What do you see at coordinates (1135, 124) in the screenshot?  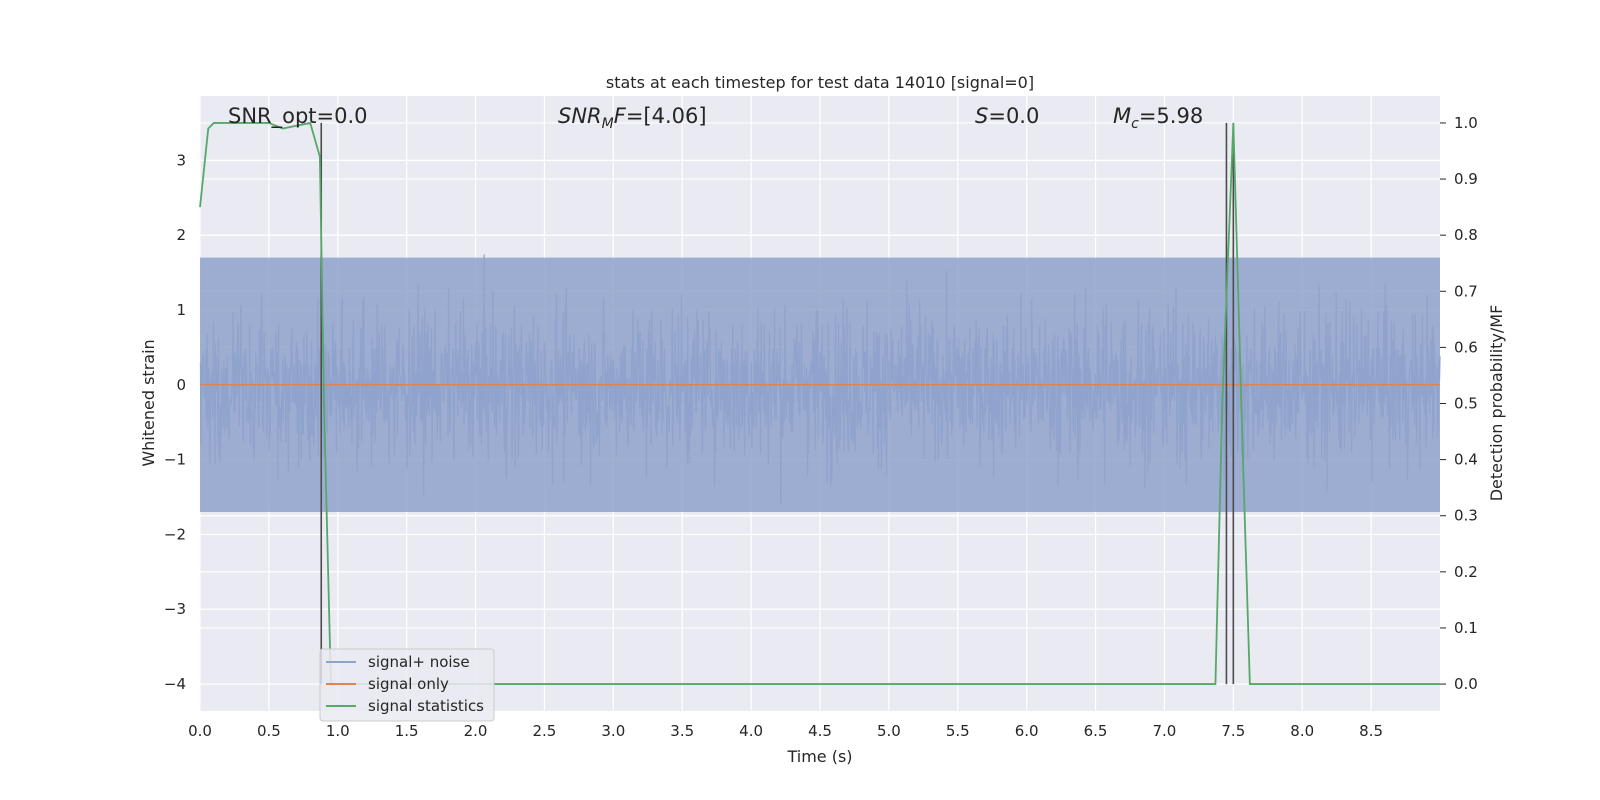 I see `annotation-mc-sub: c` at bounding box center [1135, 124].